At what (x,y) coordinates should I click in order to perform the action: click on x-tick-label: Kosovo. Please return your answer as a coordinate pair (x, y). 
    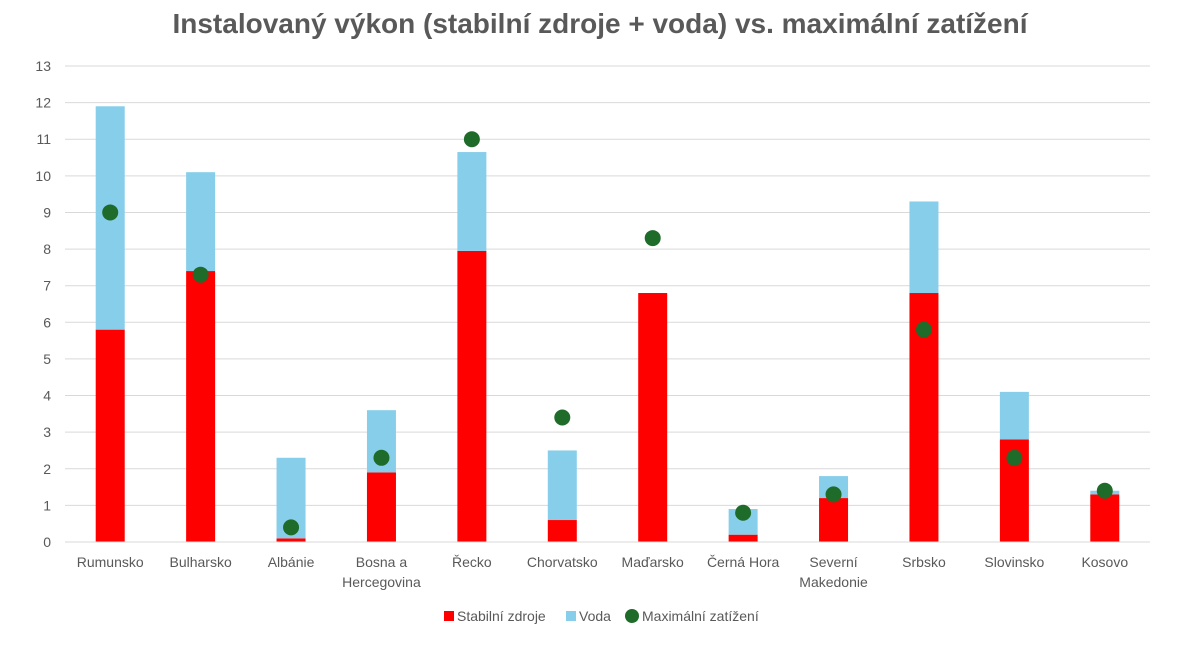
    Looking at the image, I should click on (1104, 562).